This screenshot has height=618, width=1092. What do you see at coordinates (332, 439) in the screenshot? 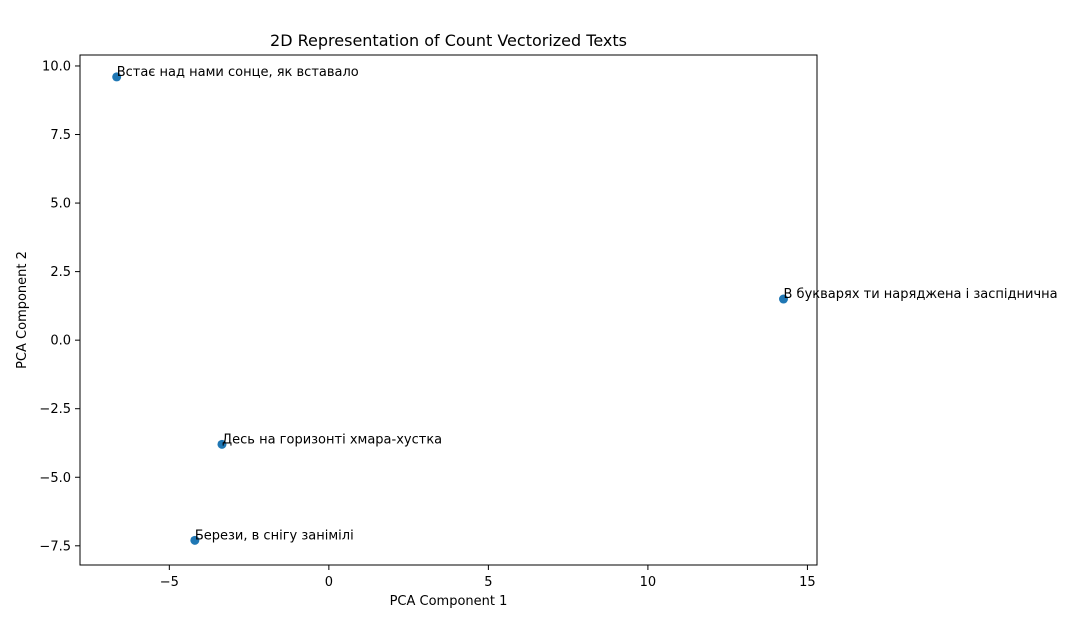
I see `data-point-label: Десь на горизонті хмара-хустка` at bounding box center [332, 439].